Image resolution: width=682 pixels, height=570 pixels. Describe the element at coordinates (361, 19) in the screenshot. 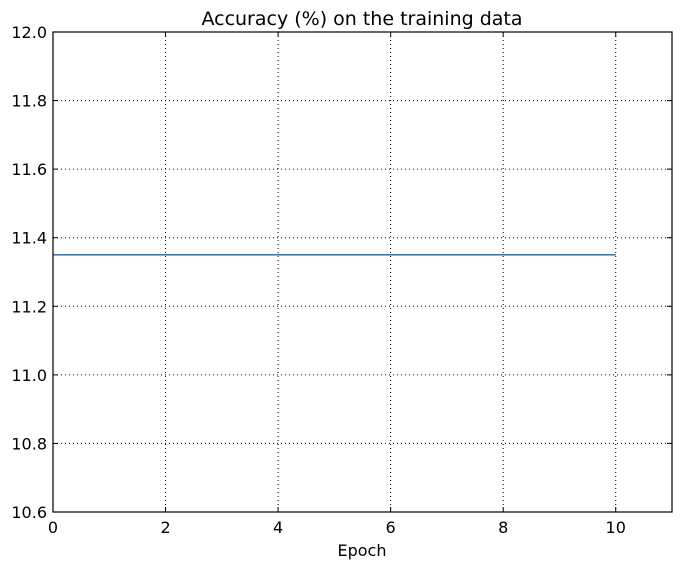

I see `chart-title: Accuracy (%) on the training data` at that location.